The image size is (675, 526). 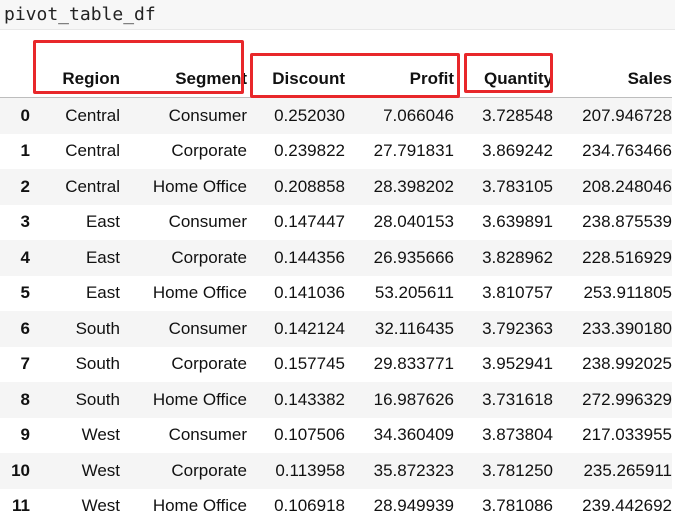 I want to click on row-index-cell: 1, so click(x=20, y=152).